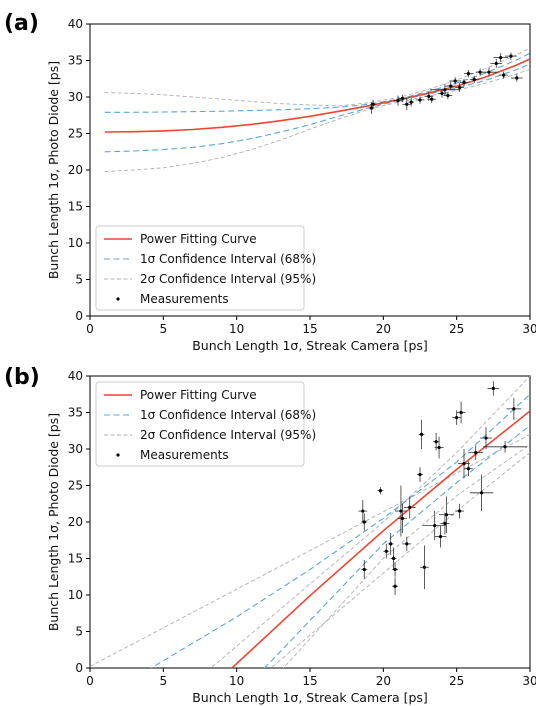  What do you see at coordinates (198, 395) in the screenshot?
I see `chart1-legend-entry: Power Fitting Curve` at bounding box center [198, 395].